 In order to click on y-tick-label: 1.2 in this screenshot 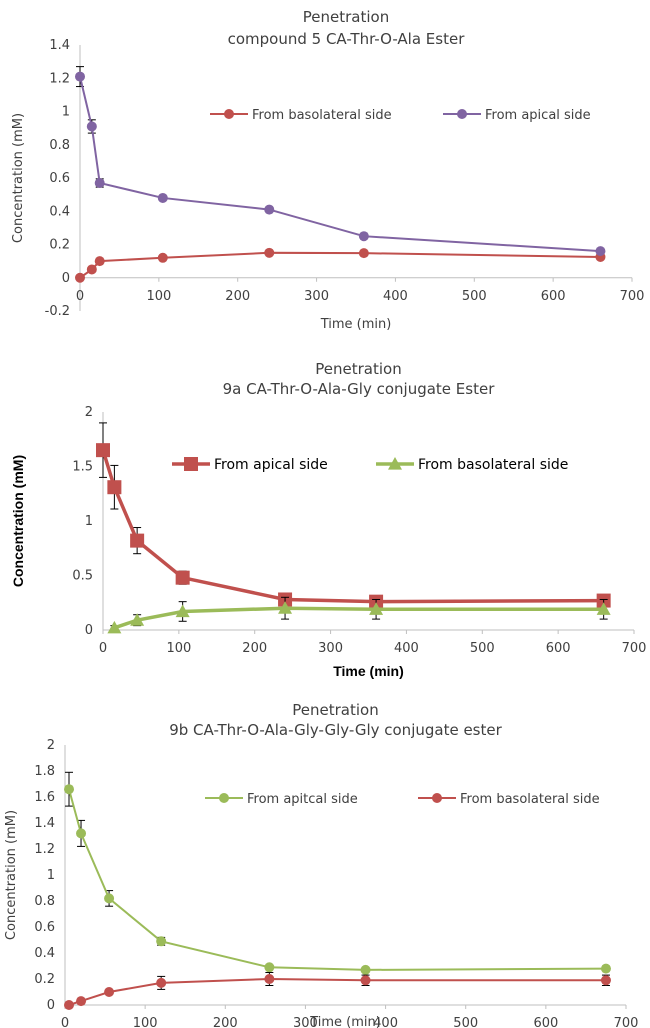, I will do `click(44, 849)`.